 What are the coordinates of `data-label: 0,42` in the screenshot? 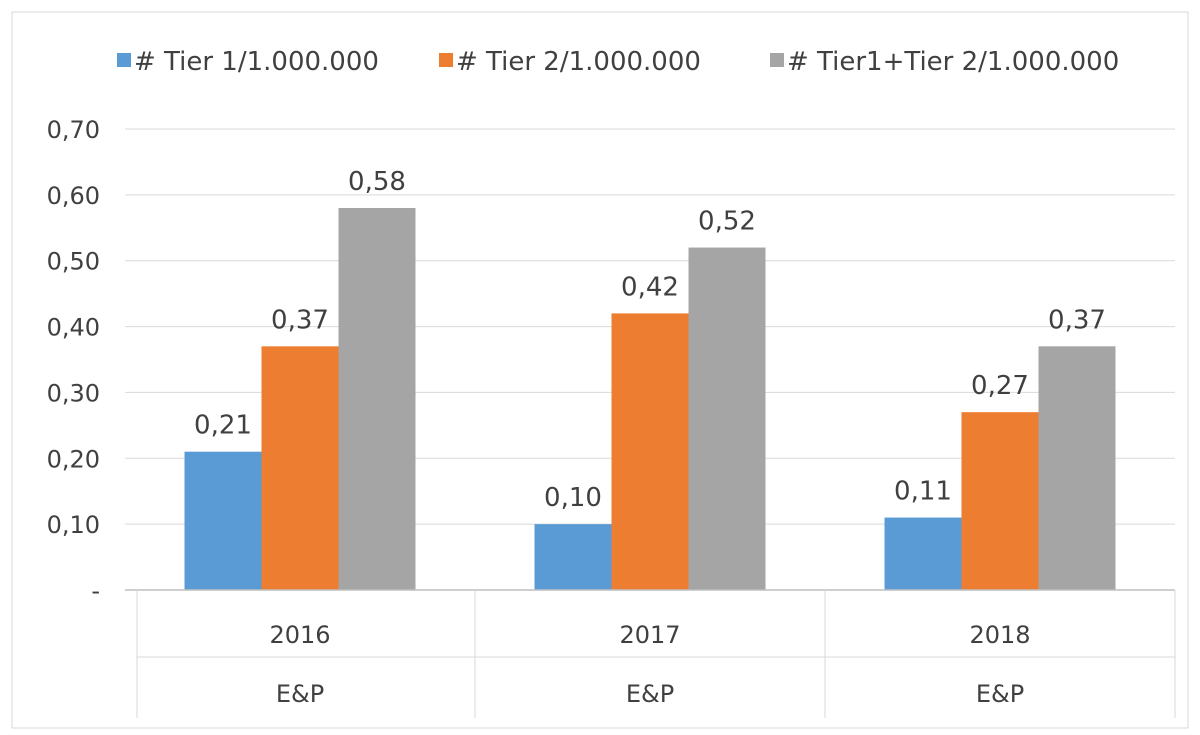 It's located at (650, 287).